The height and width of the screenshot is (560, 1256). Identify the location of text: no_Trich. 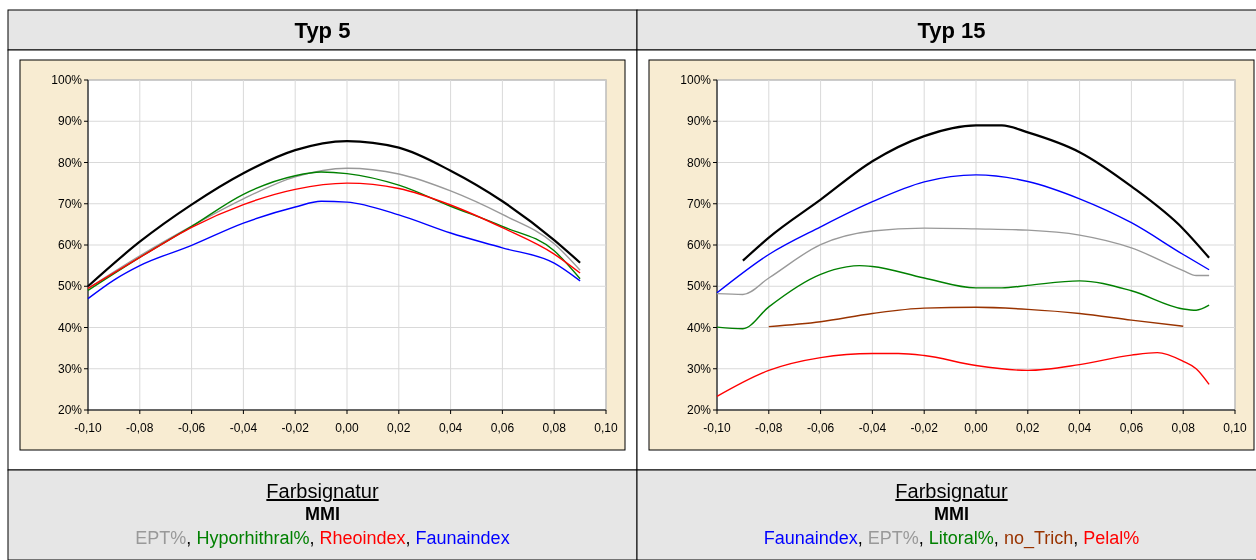
(1038, 538).